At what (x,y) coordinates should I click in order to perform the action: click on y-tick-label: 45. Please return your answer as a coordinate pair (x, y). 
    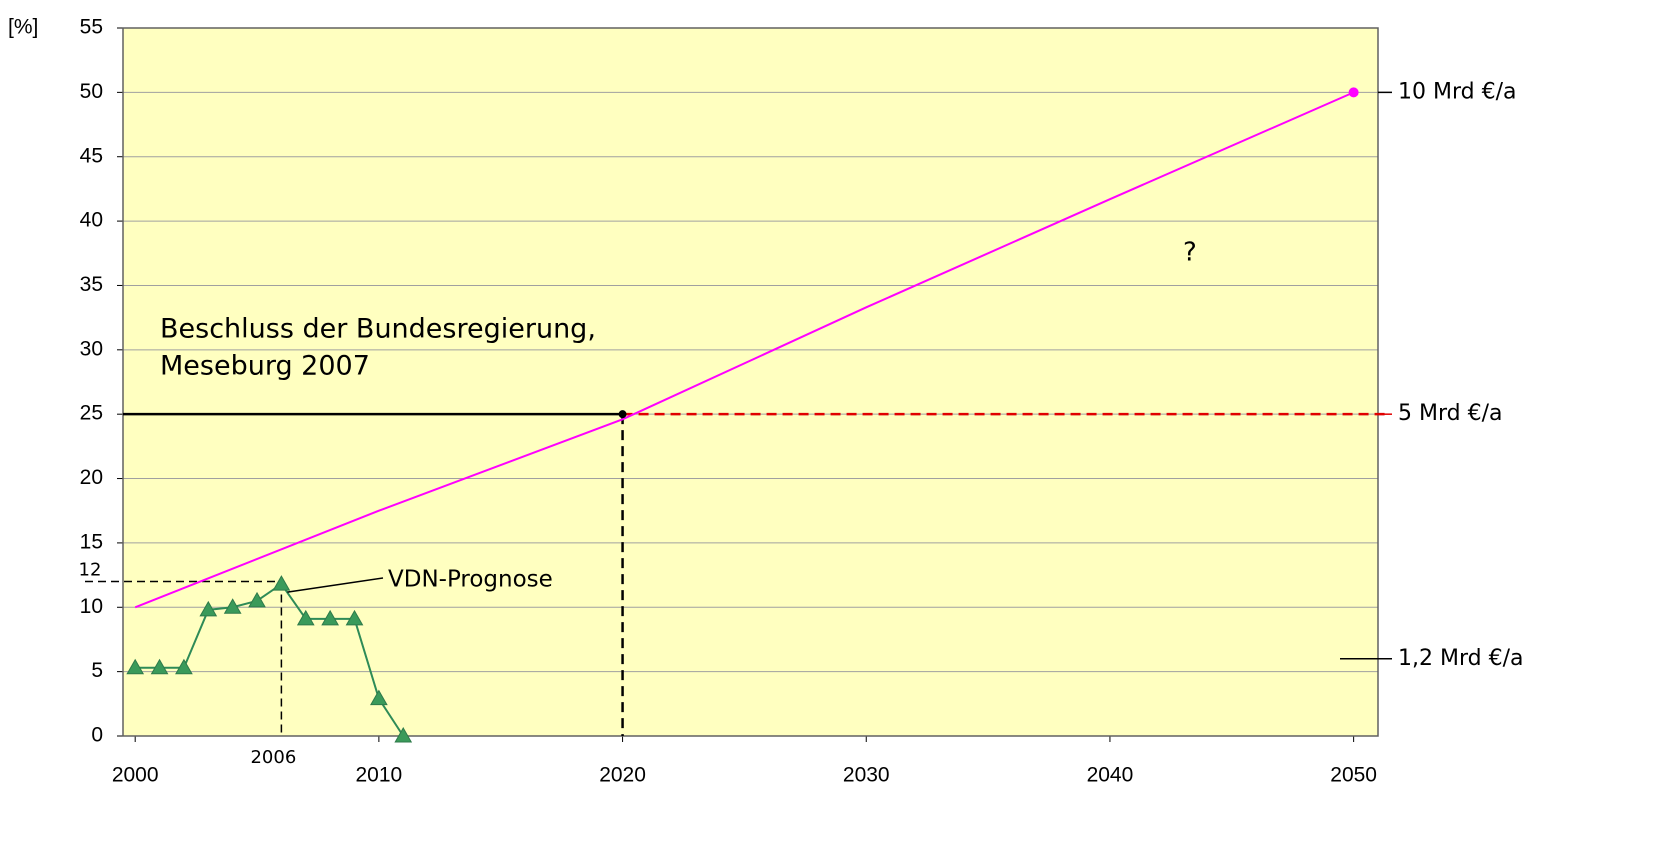
    Looking at the image, I should click on (91, 155).